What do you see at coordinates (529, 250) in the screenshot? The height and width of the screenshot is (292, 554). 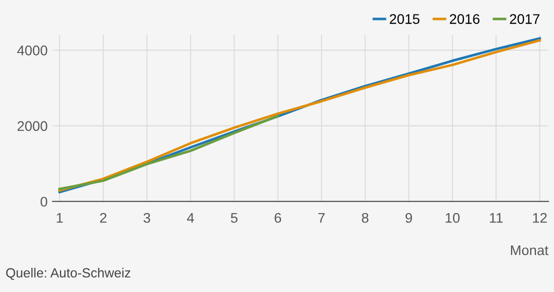 I see `x-axis-title: Monat` at bounding box center [529, 250].